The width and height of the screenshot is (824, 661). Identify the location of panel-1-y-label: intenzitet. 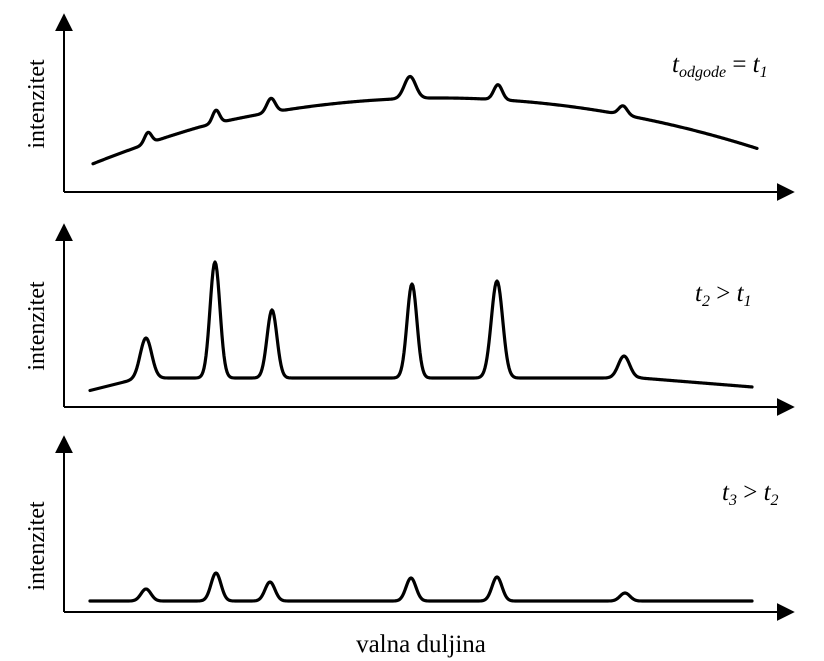
(37, 104).